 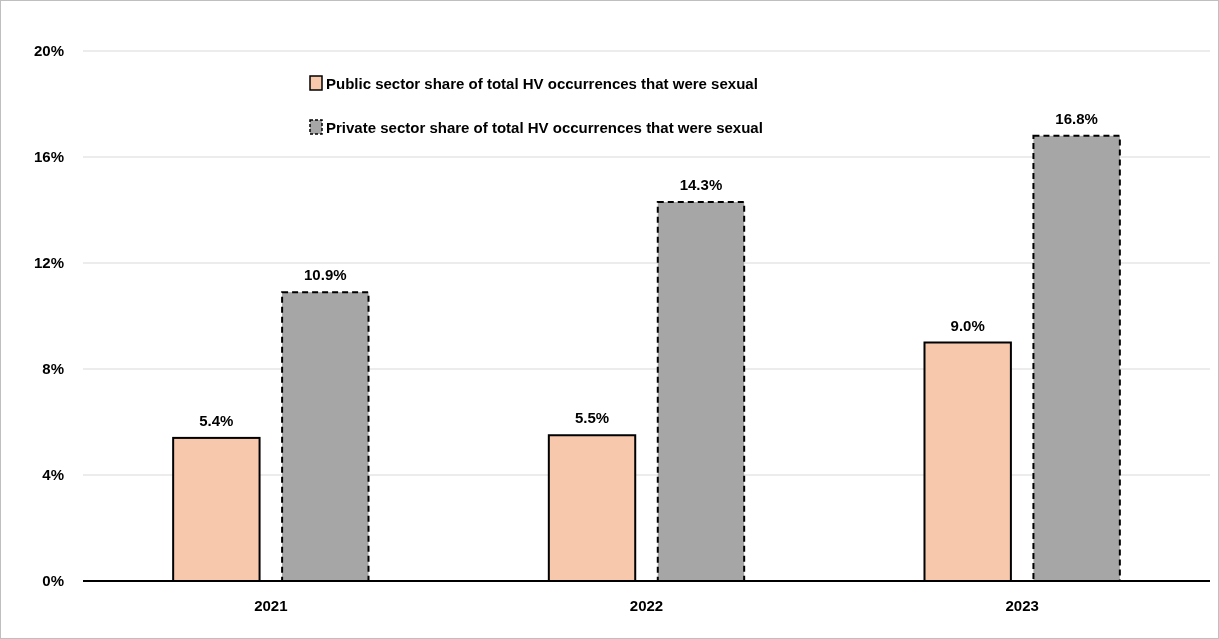 I want to click on data-label: 14.3%, so click(x=701, y=185).